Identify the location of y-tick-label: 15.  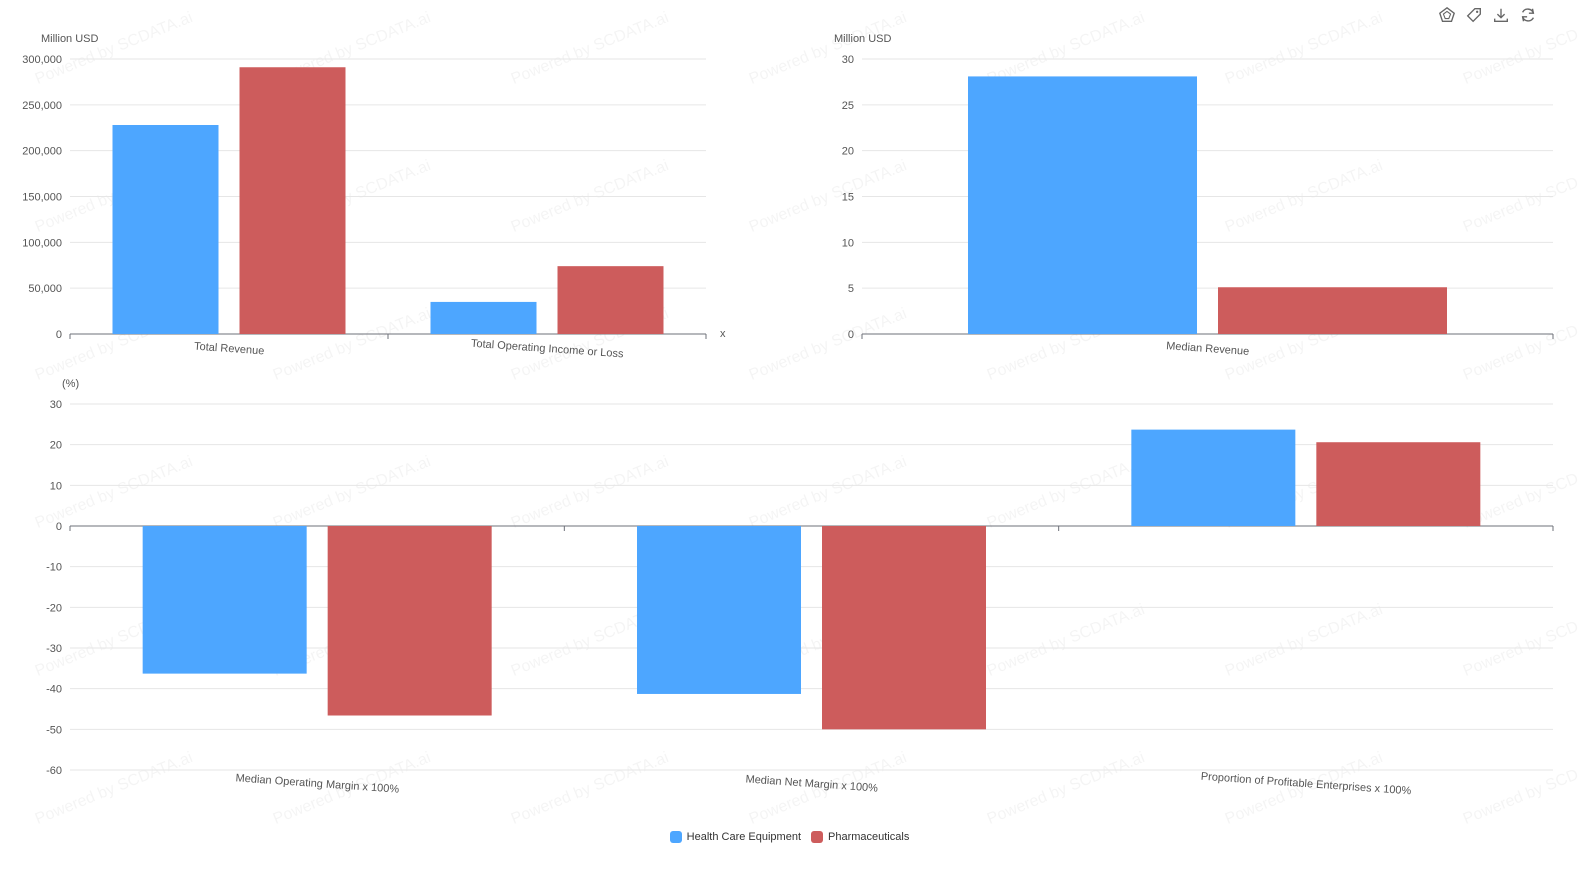
(848, 198).